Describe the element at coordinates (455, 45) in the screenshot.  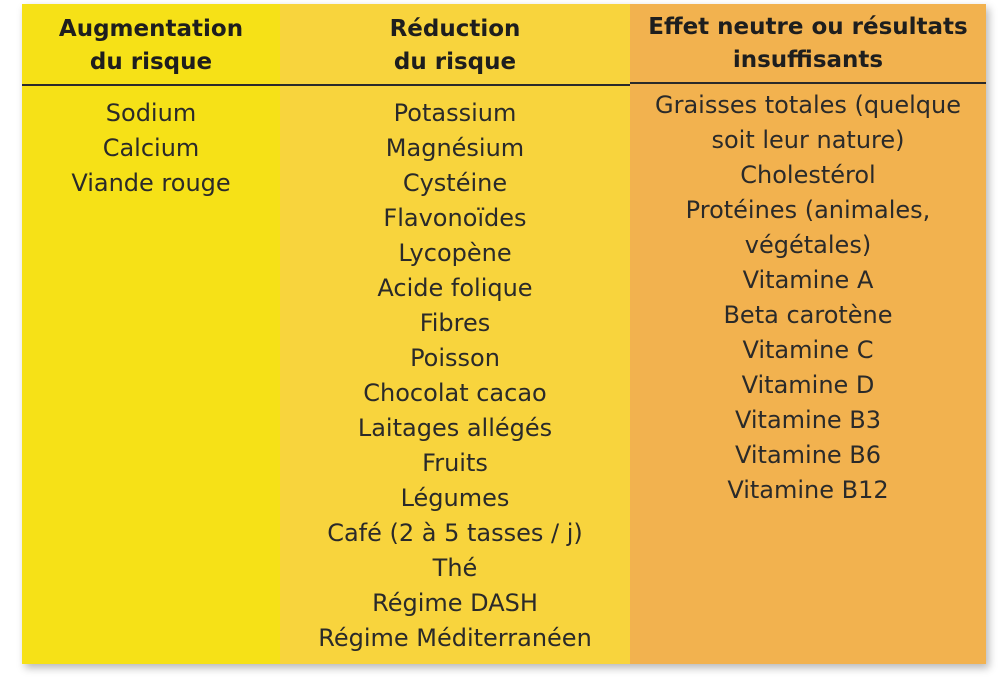
I see `header-risk-reduction: Réduction du risque` at that location.